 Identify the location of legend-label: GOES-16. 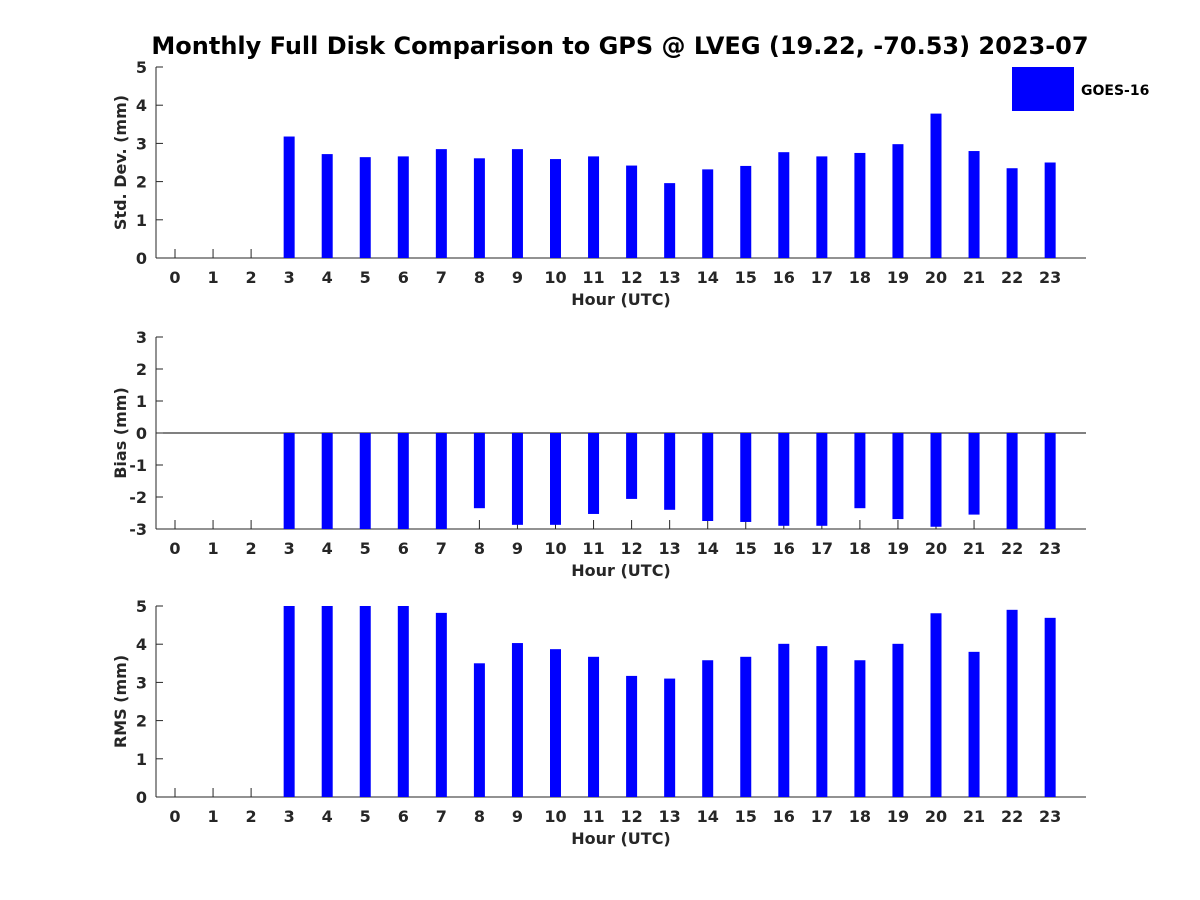
(1115, 91).